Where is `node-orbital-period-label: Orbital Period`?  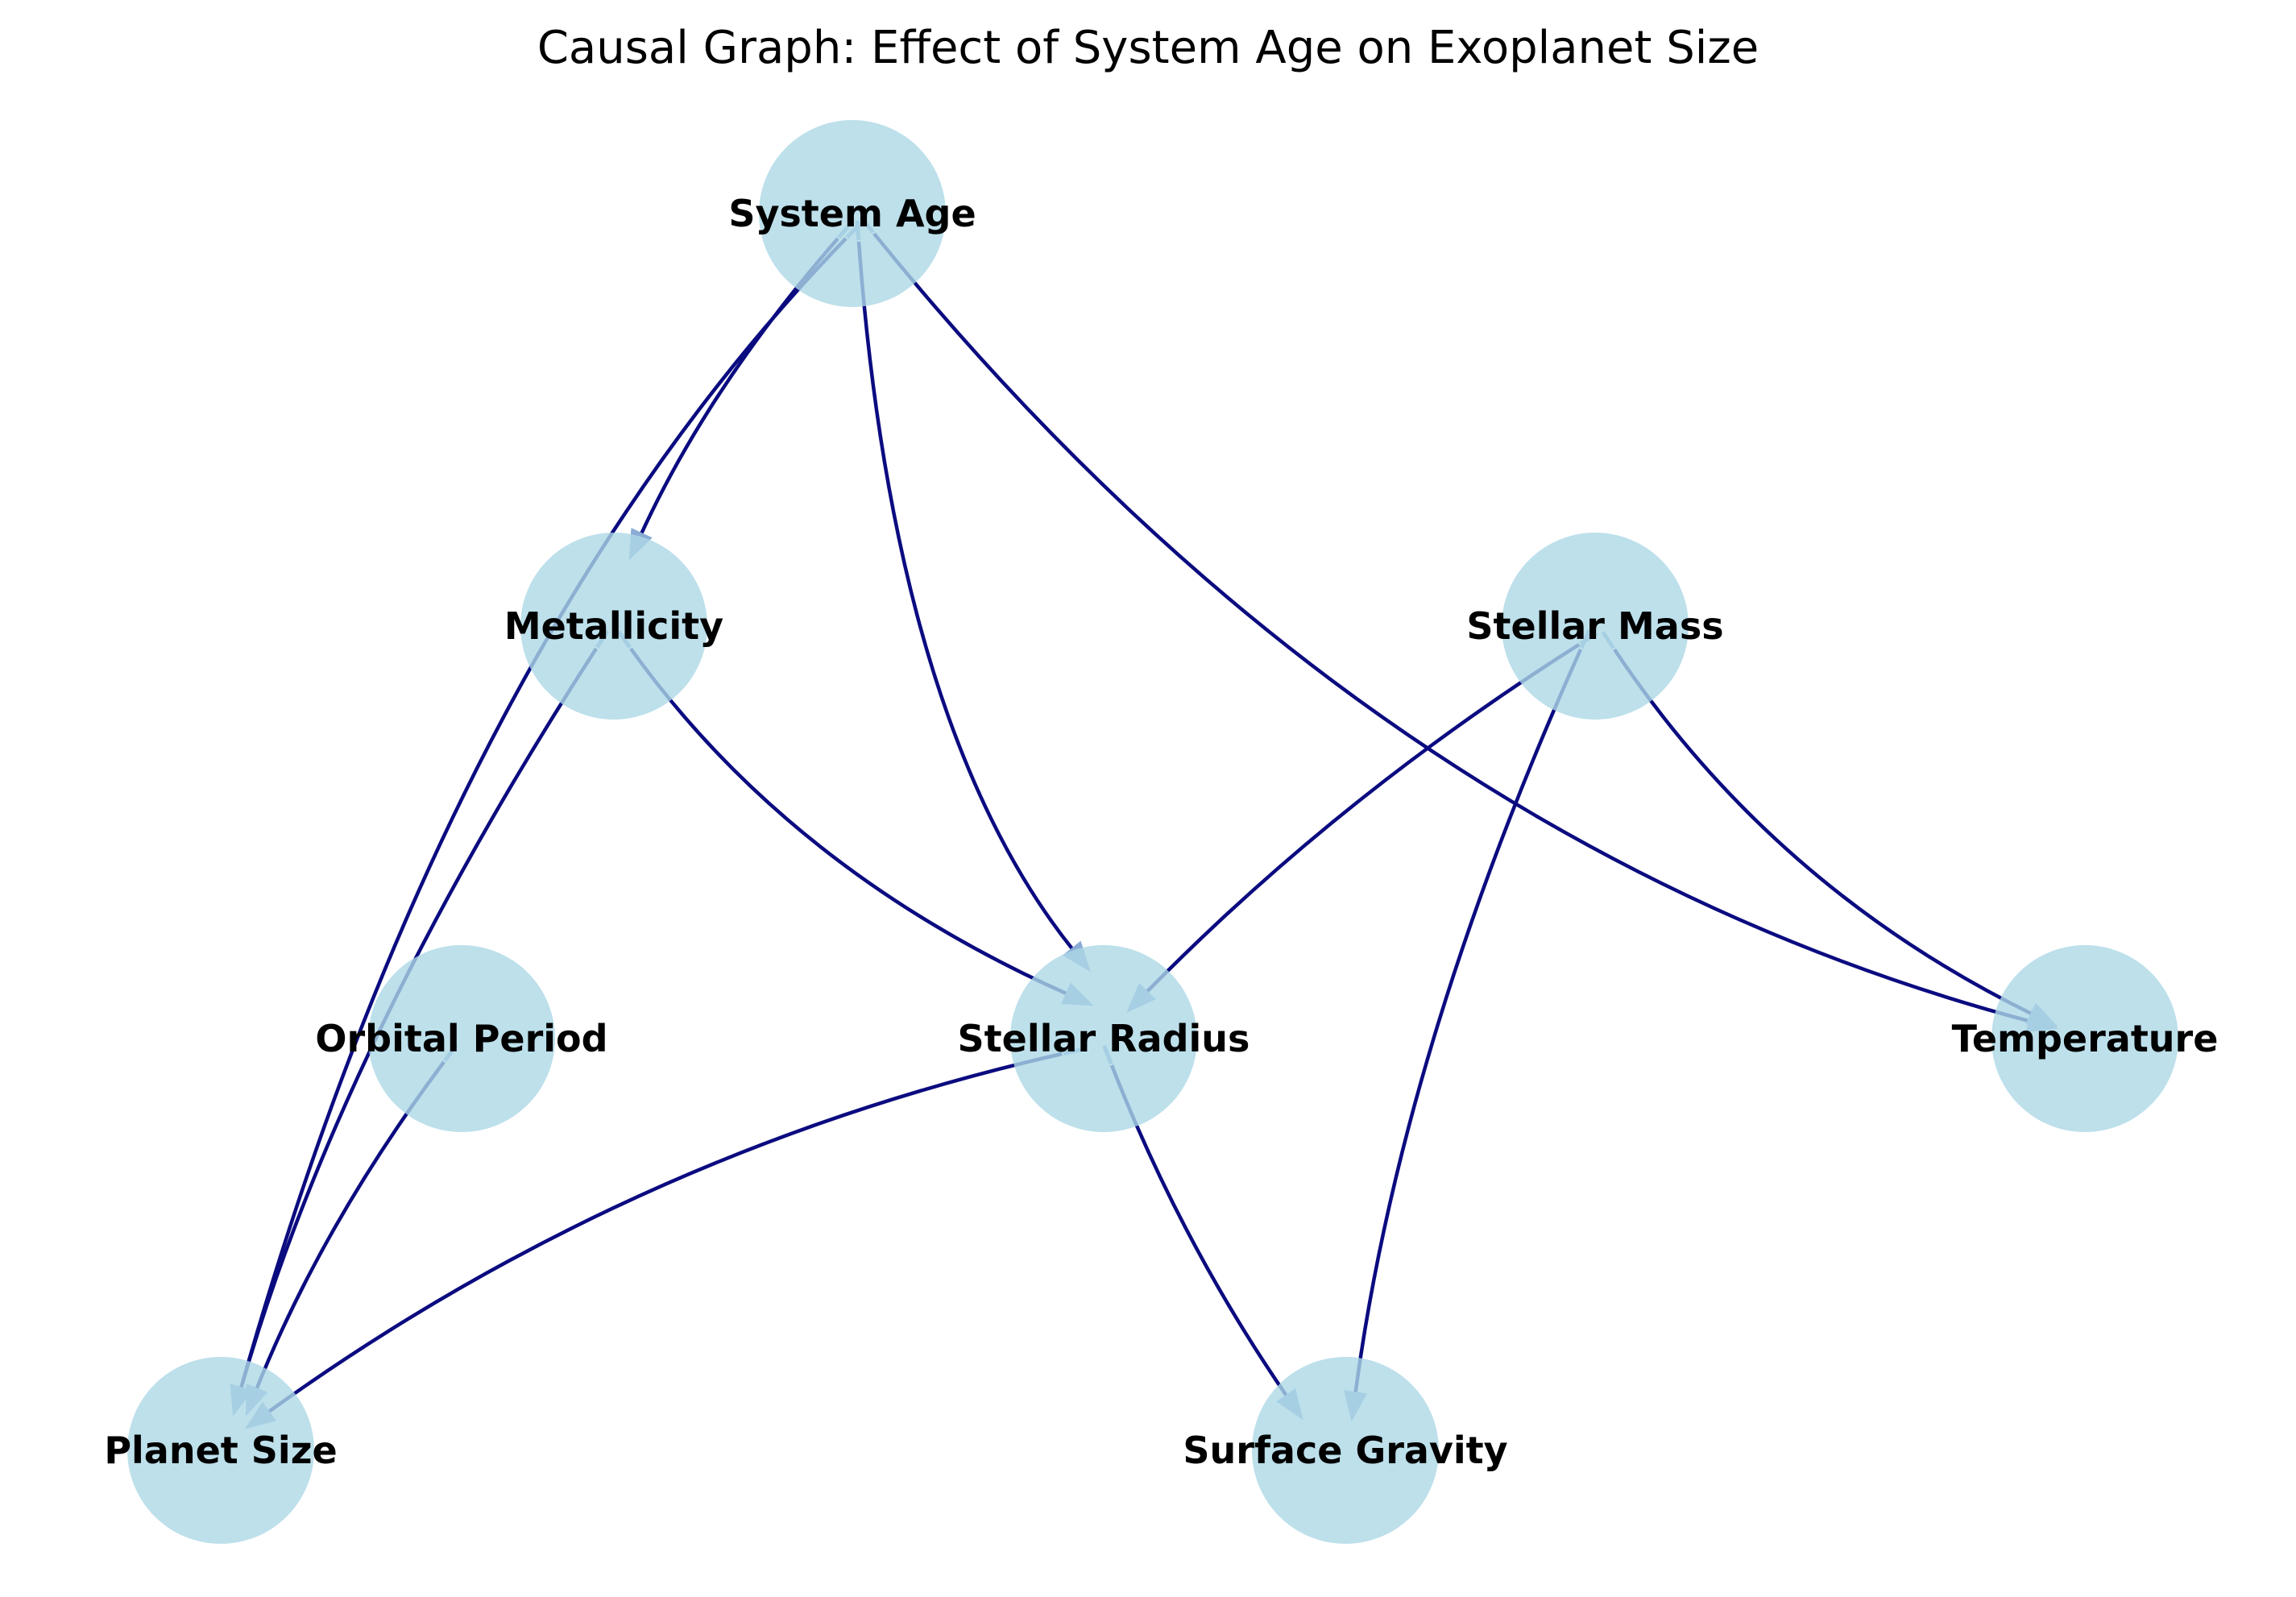 node-orbital-period-label: Orbital Period is located at coordinates (461, 1038).